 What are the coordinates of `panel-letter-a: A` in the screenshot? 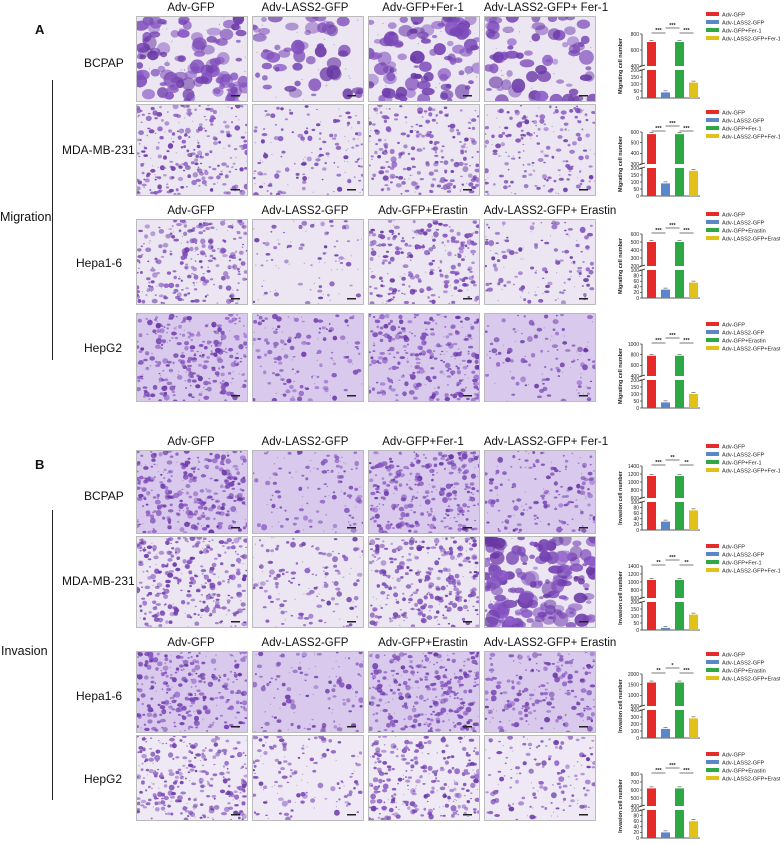 It's located at (39, 29).